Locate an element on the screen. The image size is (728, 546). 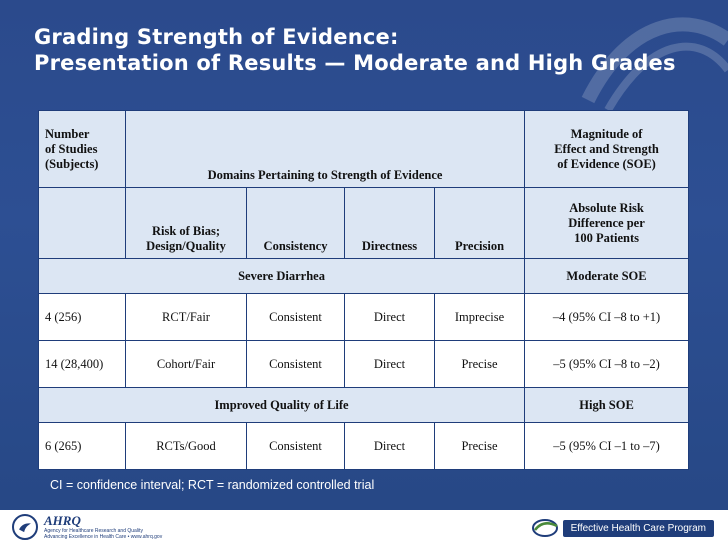
hhs-eagle-icon is located at coordinates (25, 527).